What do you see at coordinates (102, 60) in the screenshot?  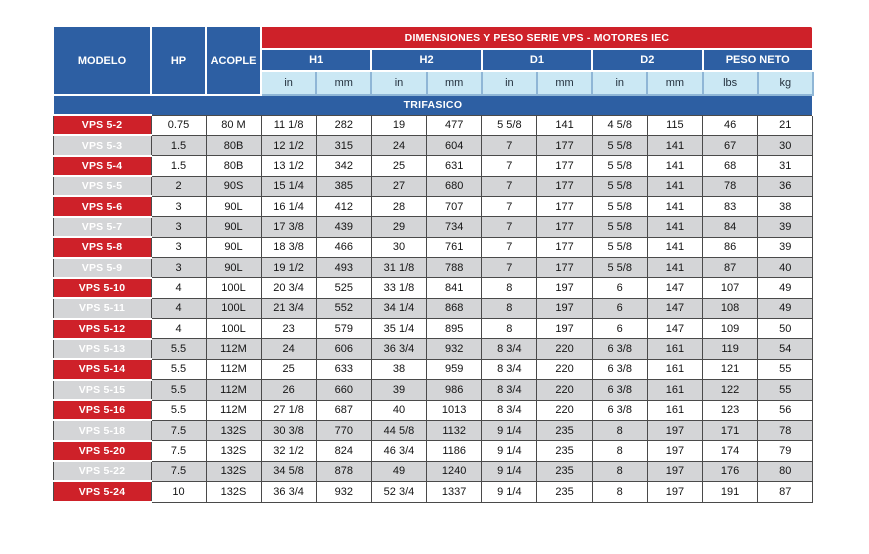 I see `column-header-modelo: MODELO` at bounding box center [102, 60].